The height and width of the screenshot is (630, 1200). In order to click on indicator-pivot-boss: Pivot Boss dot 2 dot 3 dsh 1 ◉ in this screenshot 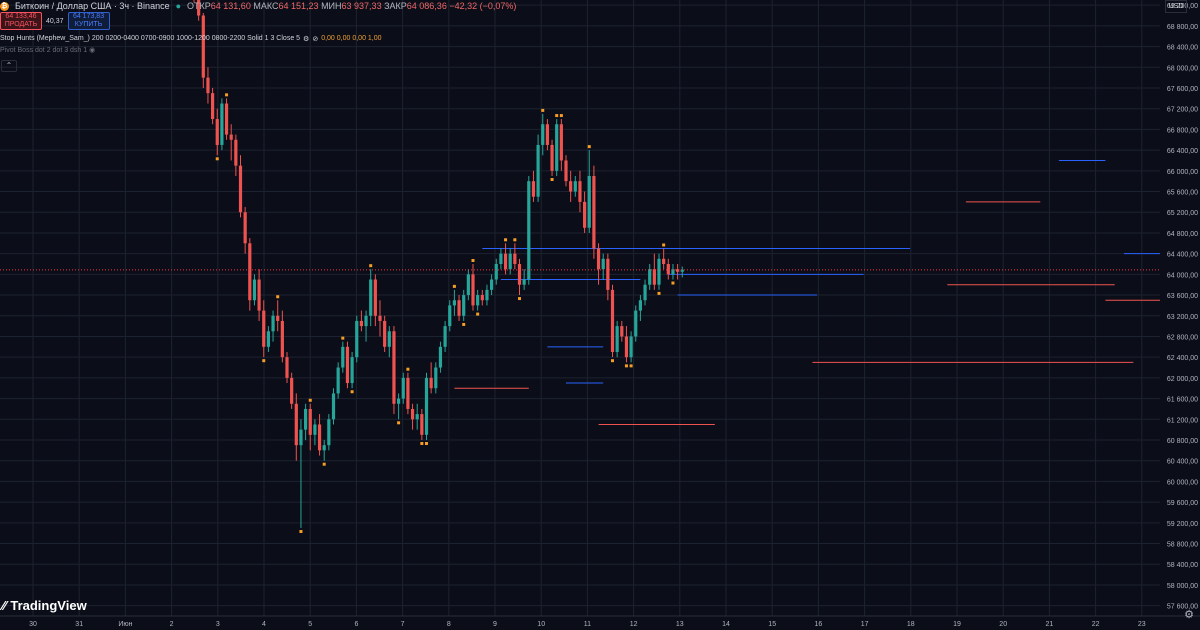, I will do `click(47, 50)`.